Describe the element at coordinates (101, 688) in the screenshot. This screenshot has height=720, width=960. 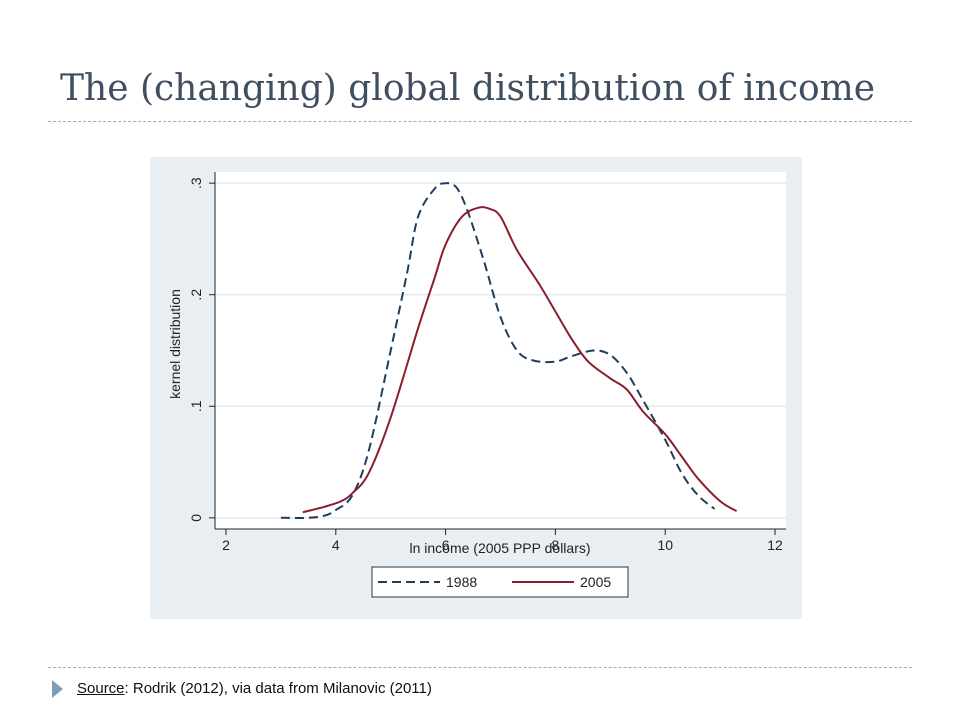
I see `source-label: Source` at that location.